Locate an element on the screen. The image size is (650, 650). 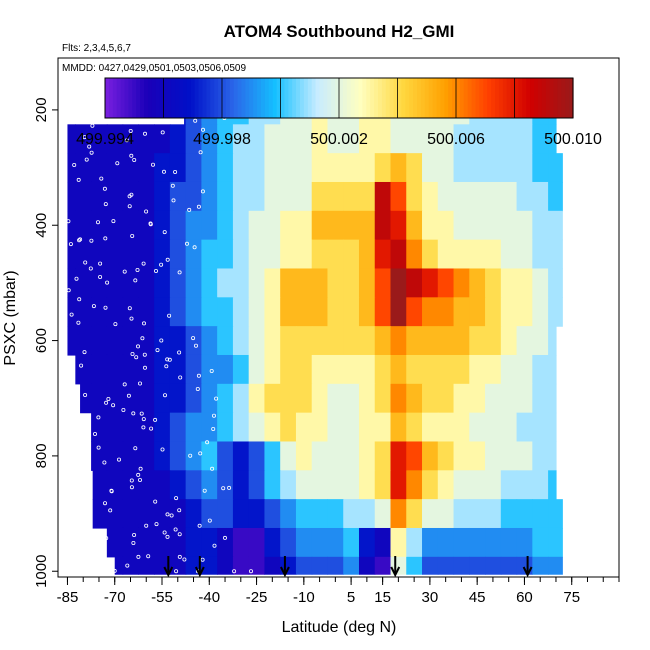
x-axis: -85 -70 -55 -40 -25 -10 5 15 30 45 60 75 is located at coordinates (338, 591).